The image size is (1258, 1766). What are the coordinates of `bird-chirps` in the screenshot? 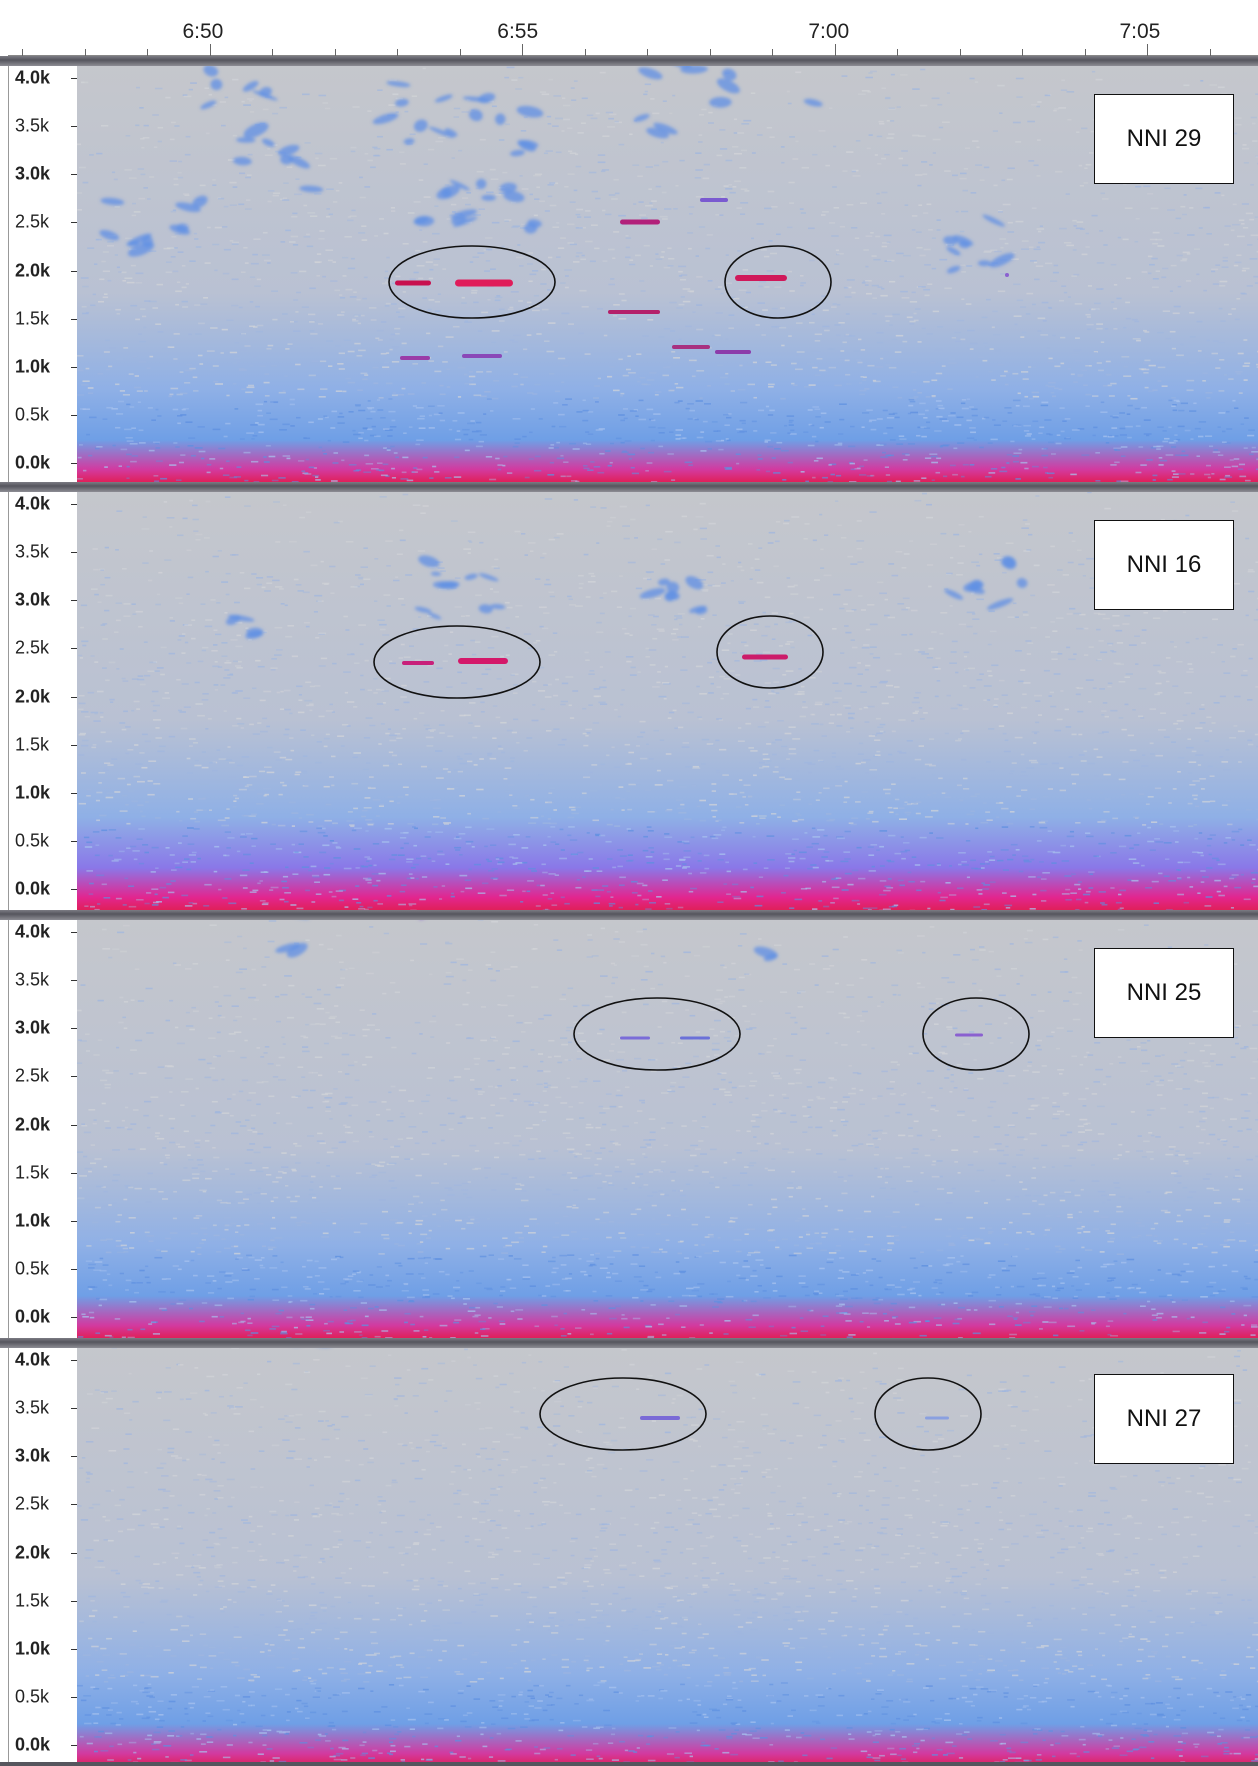 It's located at (557, 168).